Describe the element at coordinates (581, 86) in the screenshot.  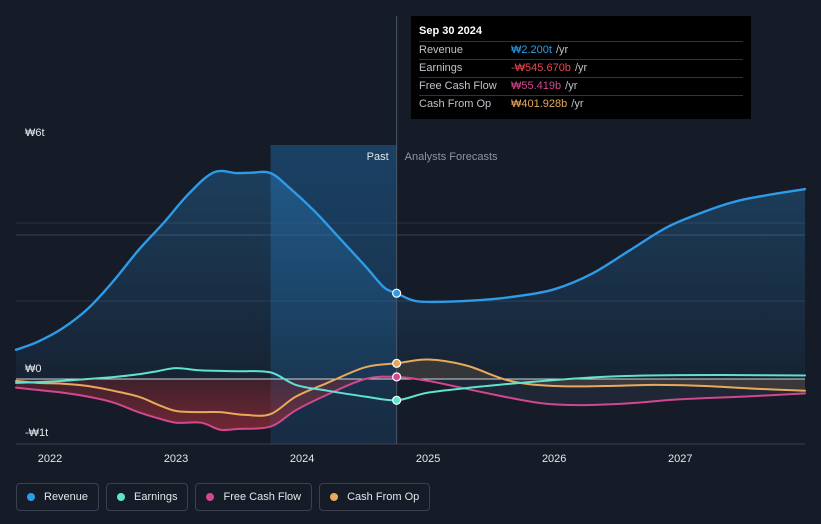
I see `tooltip-row-free-cash-flow: Free Cash Flow ₩55.419b /yr` at that location.